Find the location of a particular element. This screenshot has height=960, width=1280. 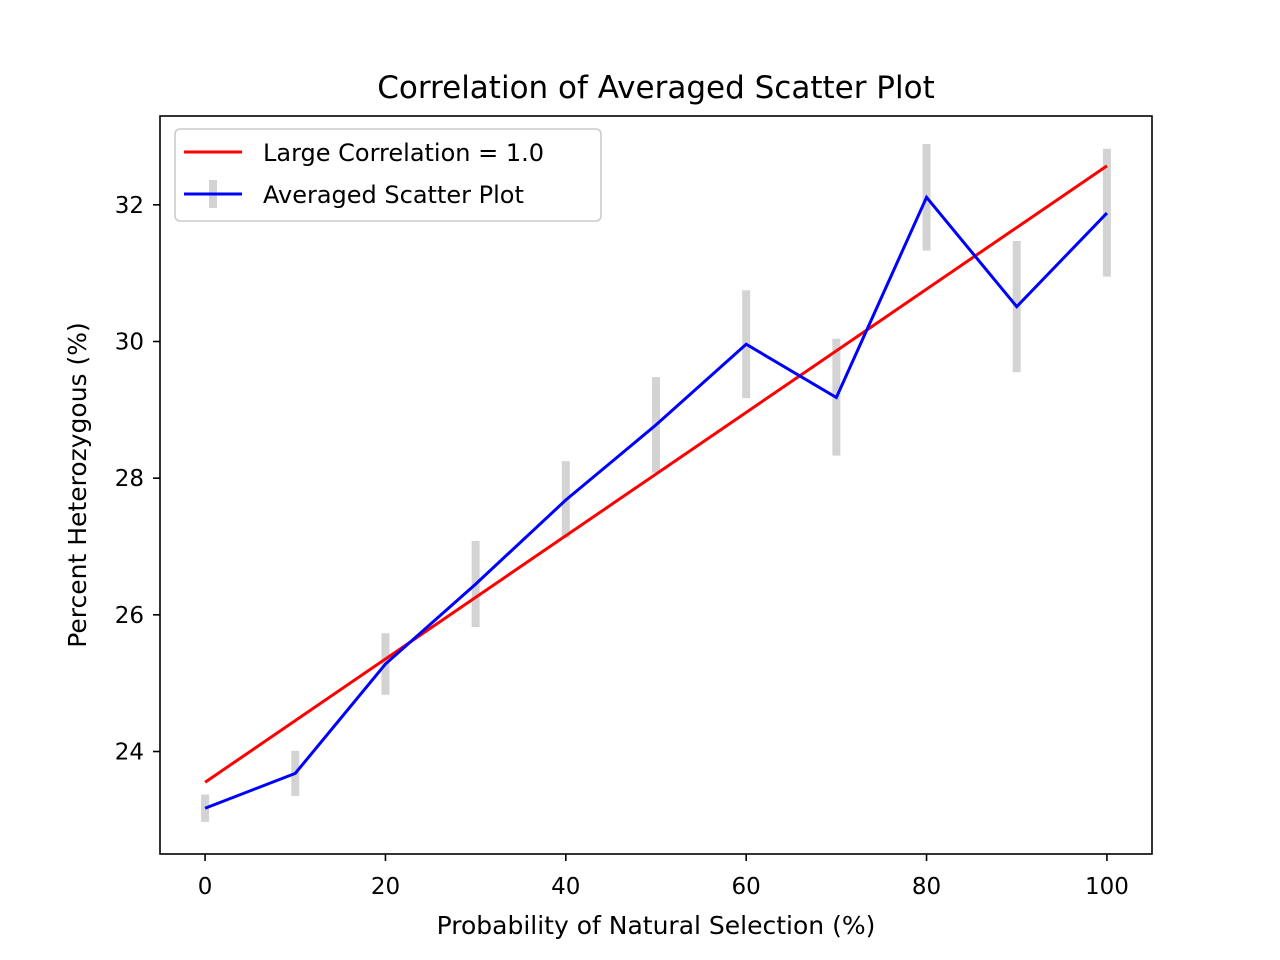

y-tick-label: 26 is located at coordinates (129, 616).